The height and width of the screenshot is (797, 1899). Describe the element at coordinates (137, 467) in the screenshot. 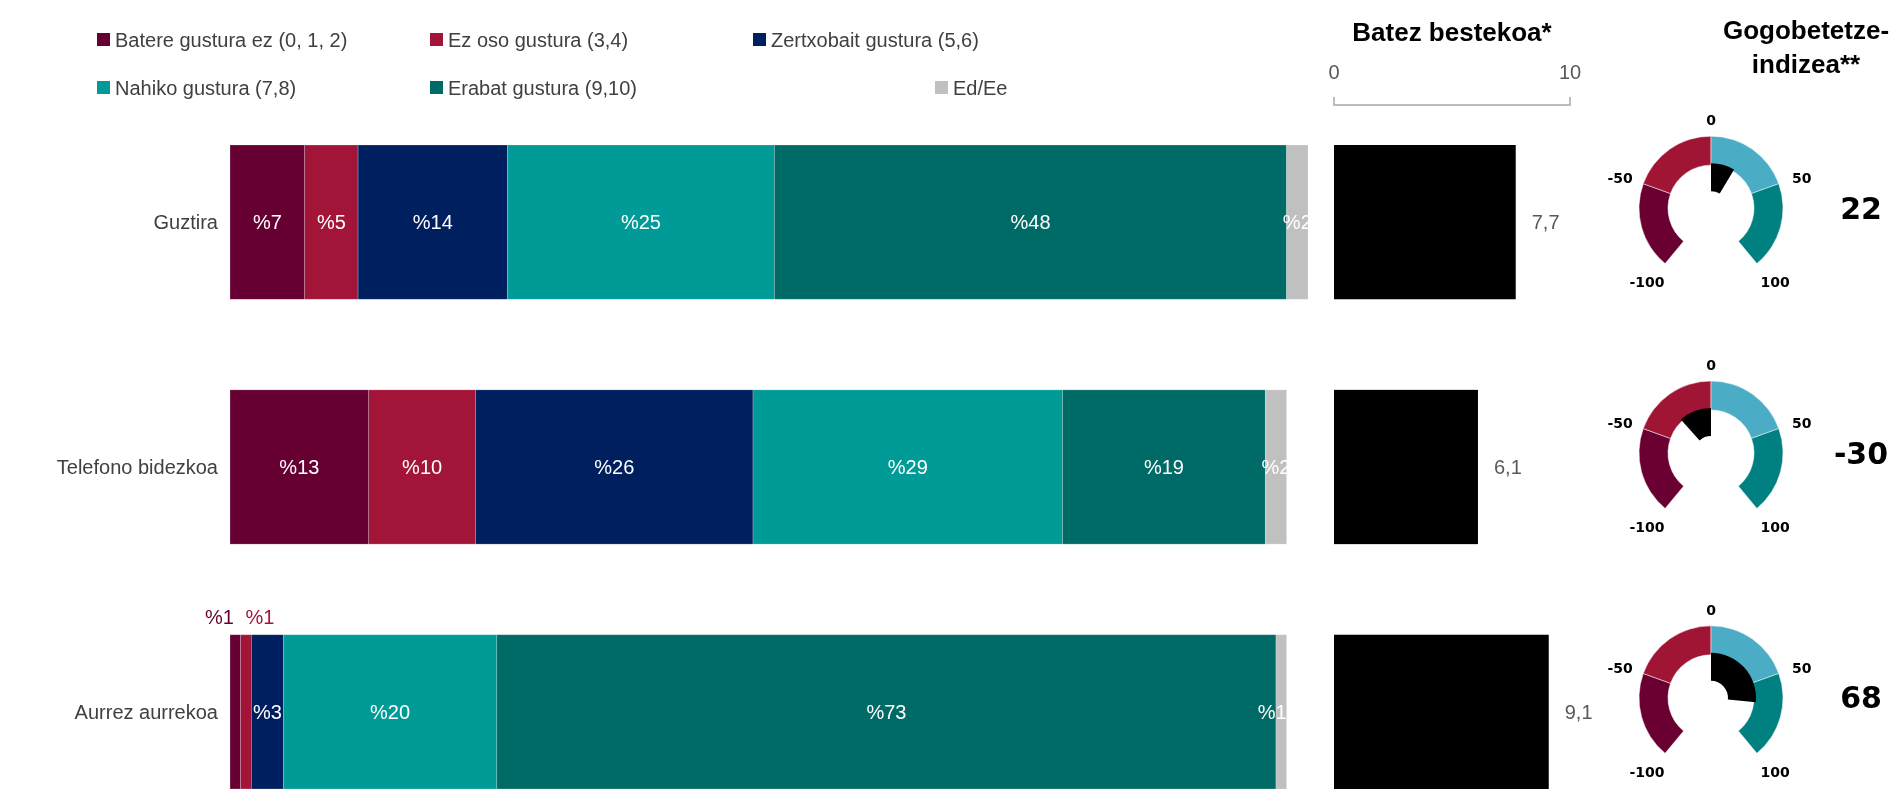

I see `y-tick-label: Telefono bidezkoa` at that location.